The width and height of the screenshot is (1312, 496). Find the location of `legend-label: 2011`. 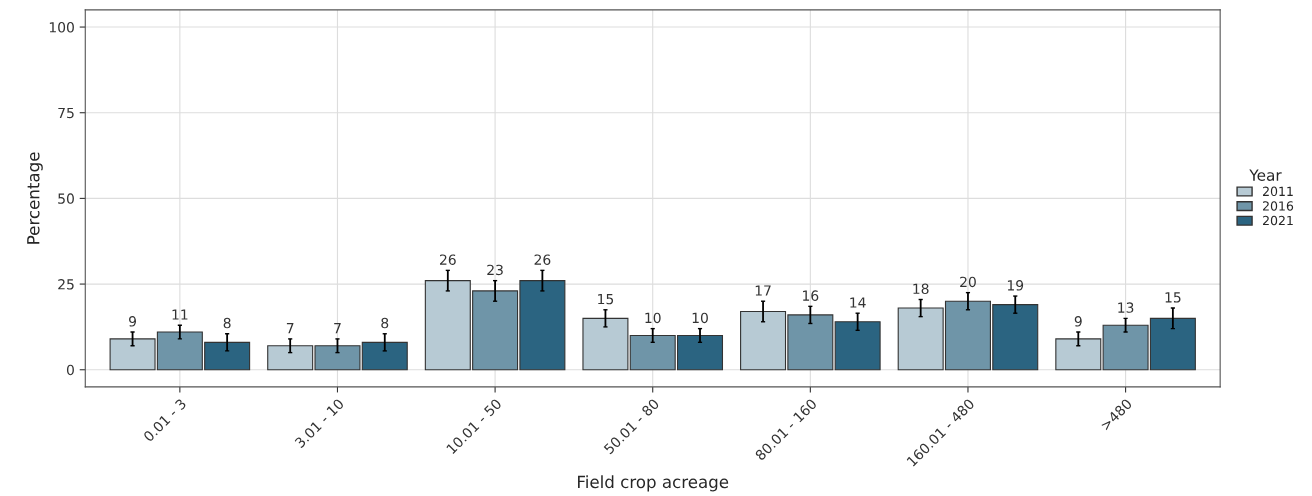

legend-label: 2011 is located at coordinates (1278, 191).